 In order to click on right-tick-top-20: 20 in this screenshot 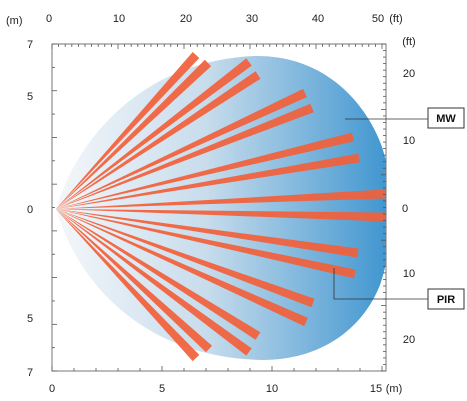, I will do `click(409, 74)`.